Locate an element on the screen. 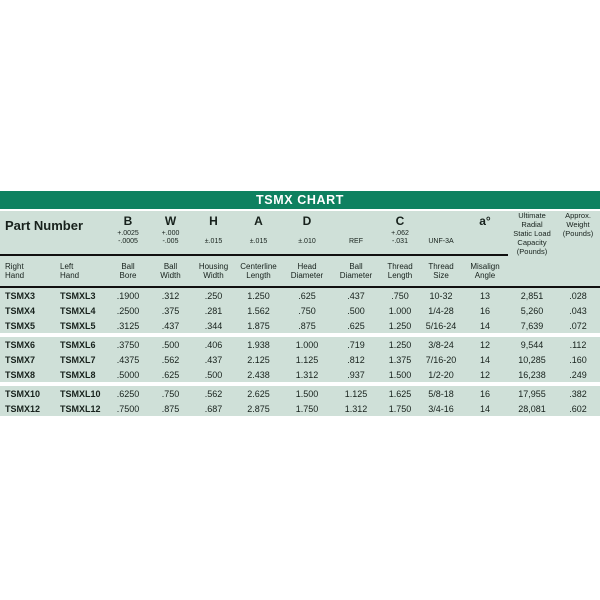  col-tolerance-w: +.000 -.005 is located at coordinates (170, 237).